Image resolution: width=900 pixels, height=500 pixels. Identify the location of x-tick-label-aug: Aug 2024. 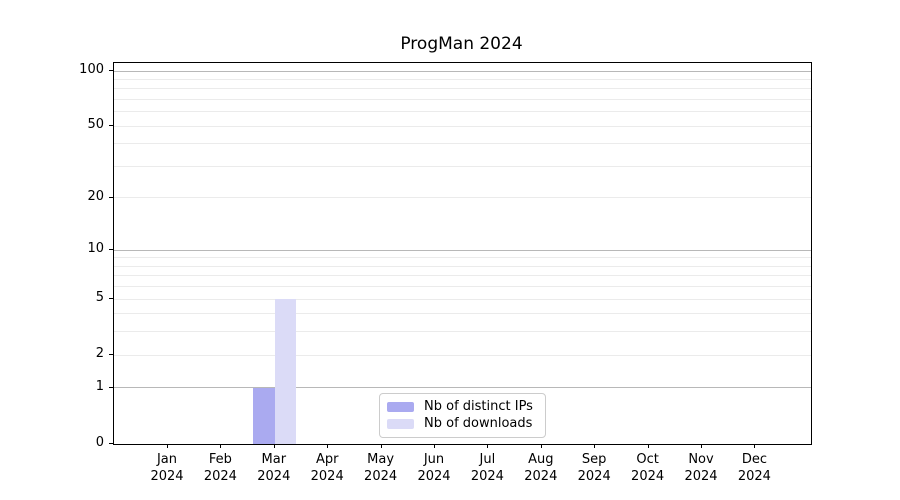
(541, 468).